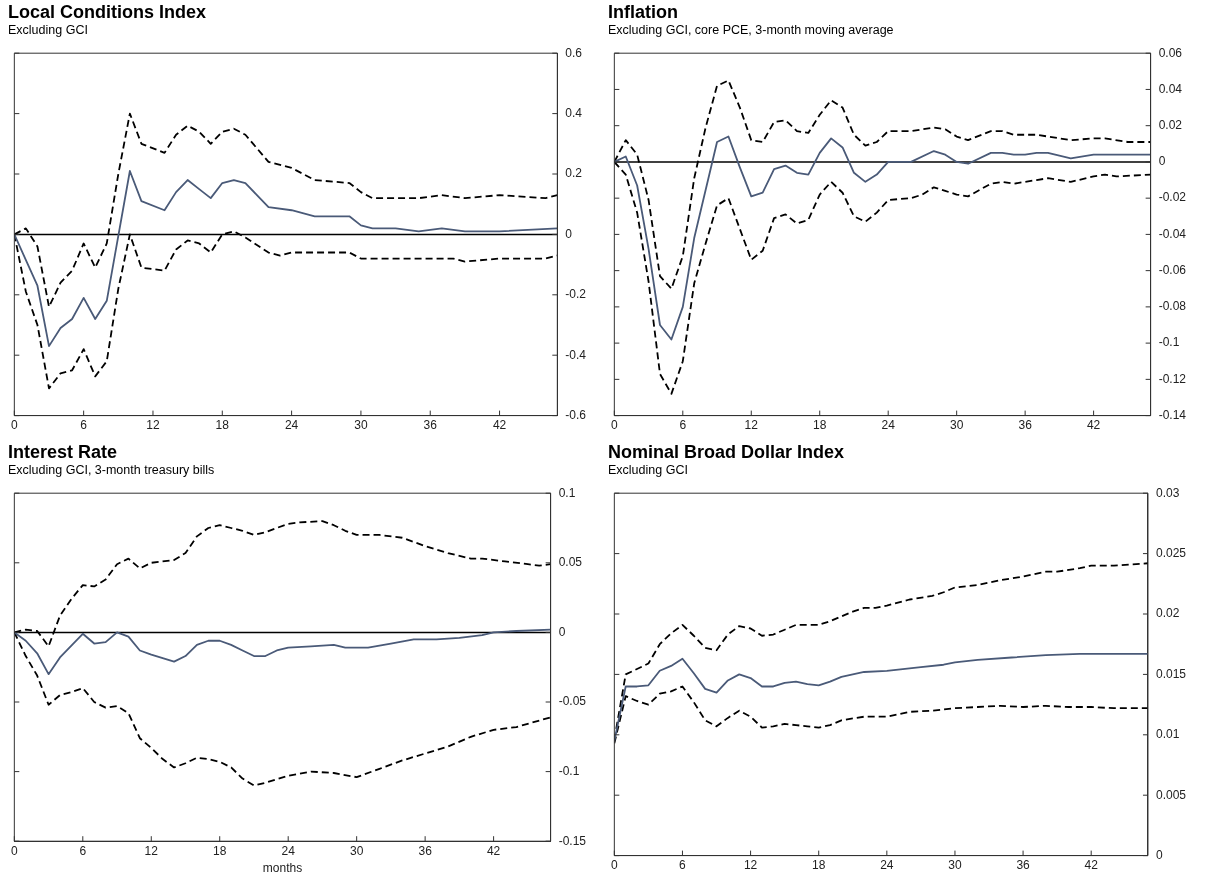  I want to click on y-tick-label: -0.2, so click(576, 294).